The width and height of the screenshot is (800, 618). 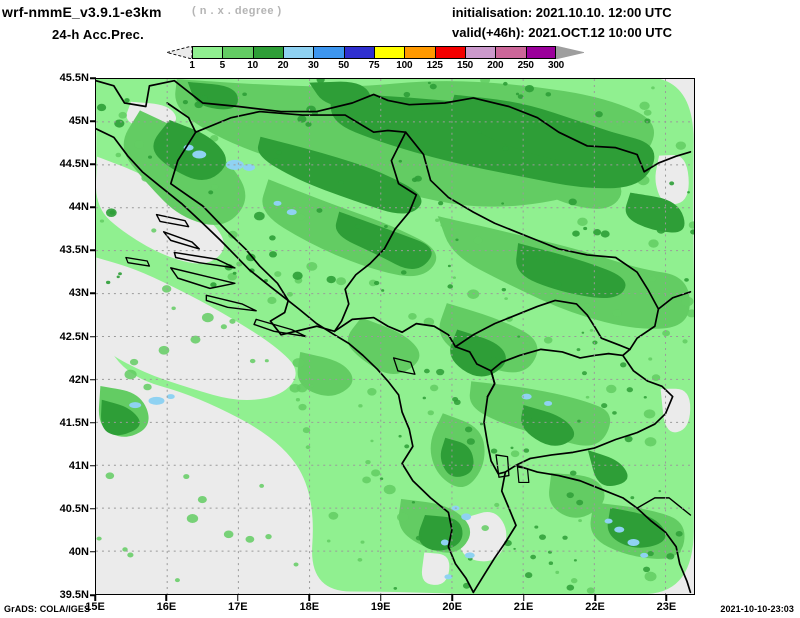 I want to click on x-axis-tick-label: 18E, so click(x=309, y=607).